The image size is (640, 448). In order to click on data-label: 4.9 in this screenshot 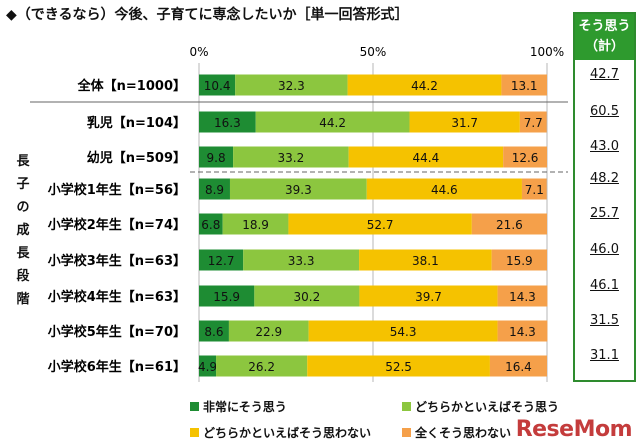, I will do `click(207, 367)`.